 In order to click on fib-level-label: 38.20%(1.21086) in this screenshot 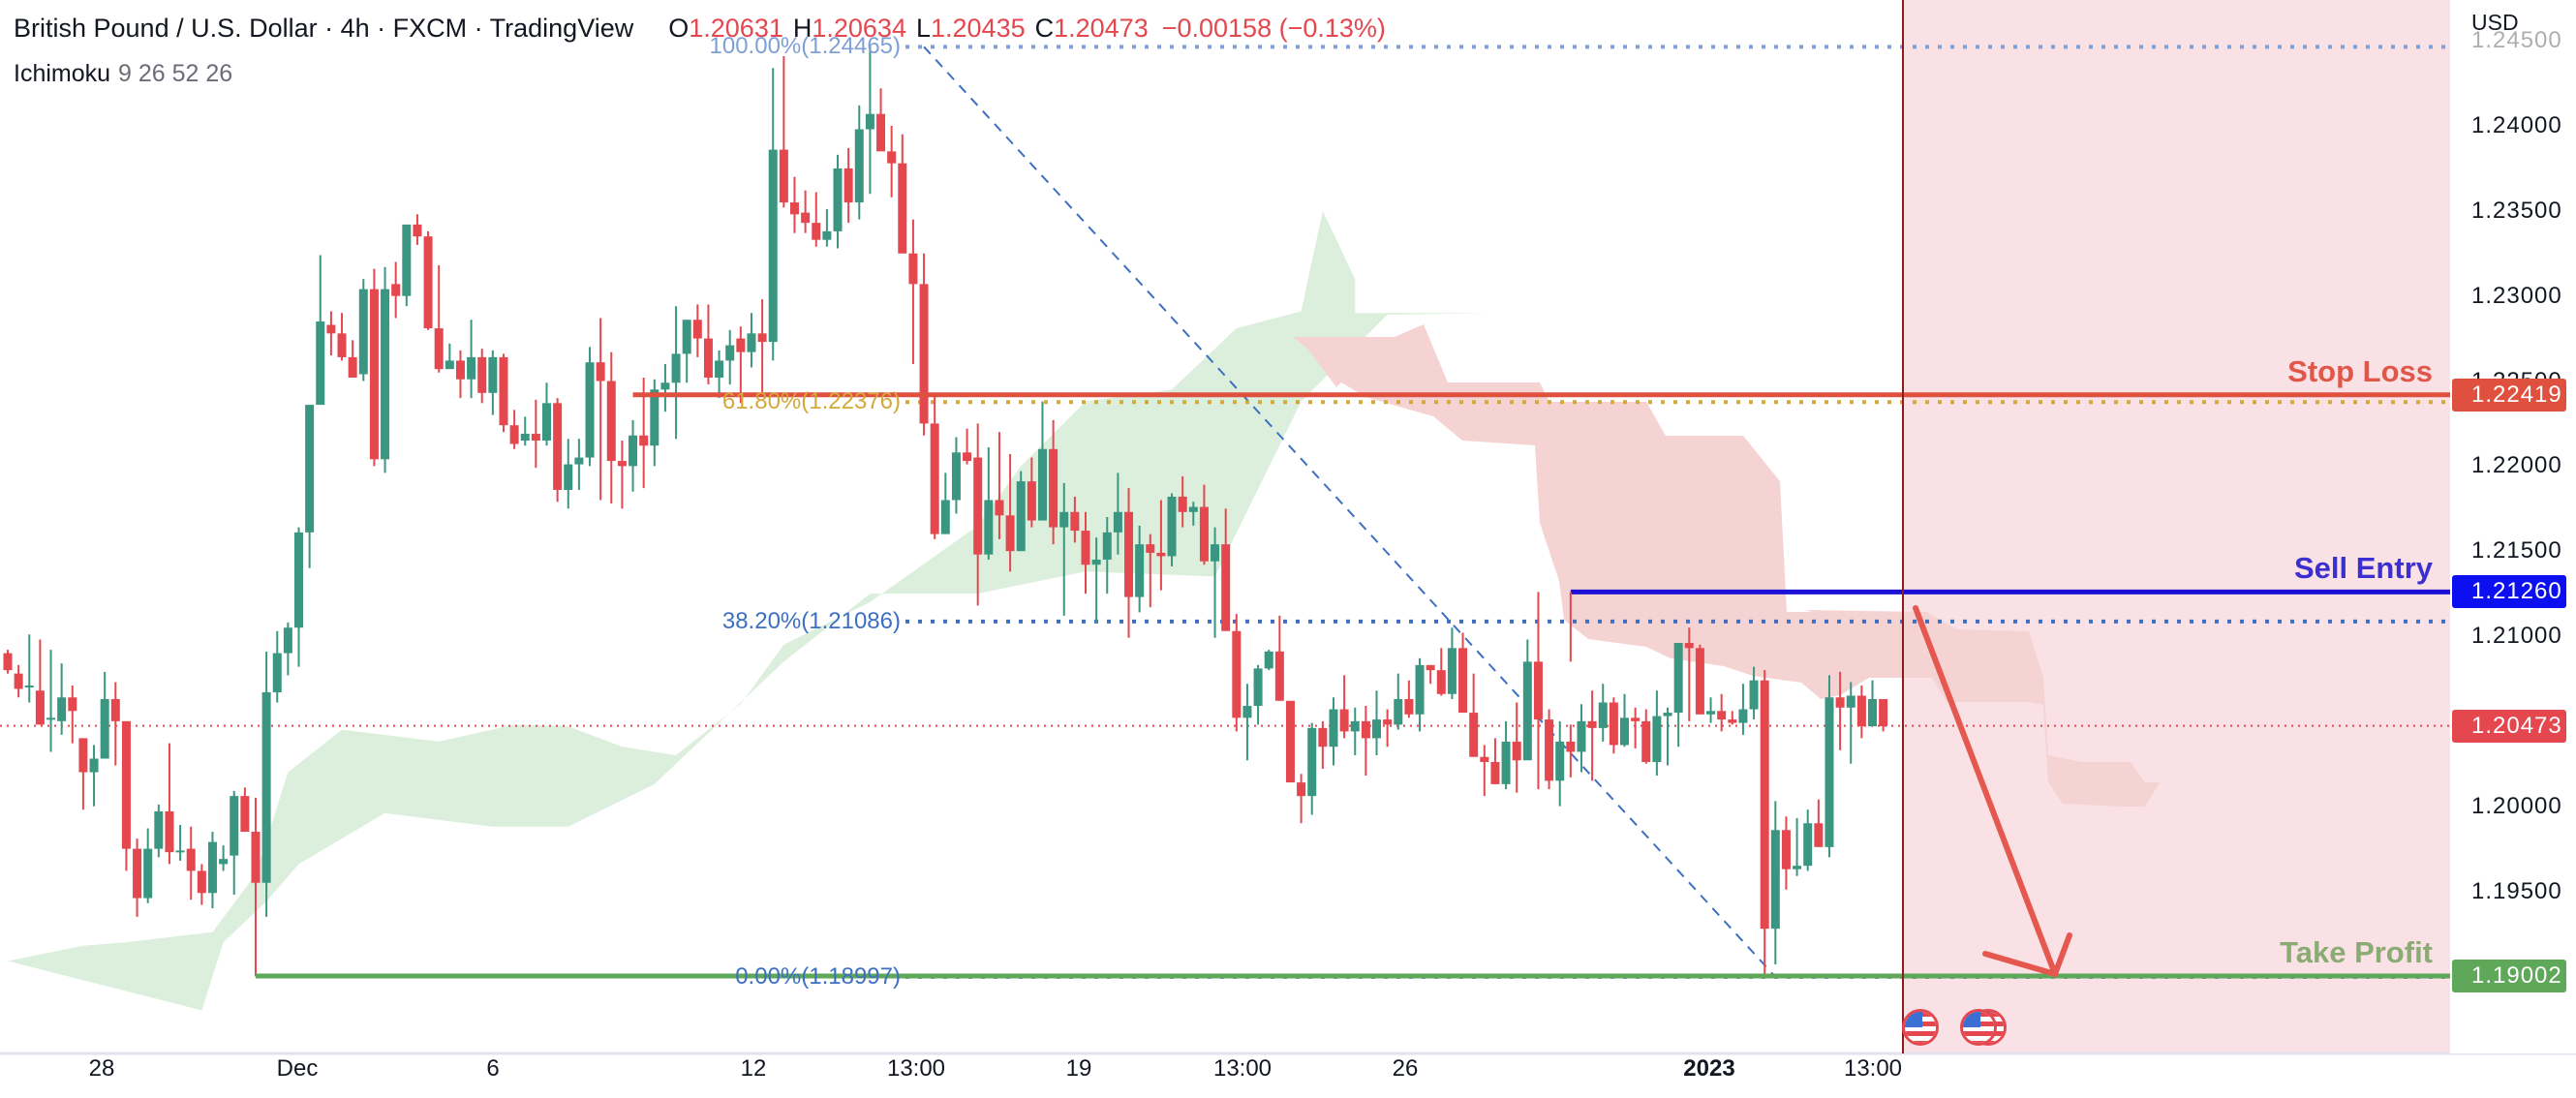, I will do `click(811, 620)`.